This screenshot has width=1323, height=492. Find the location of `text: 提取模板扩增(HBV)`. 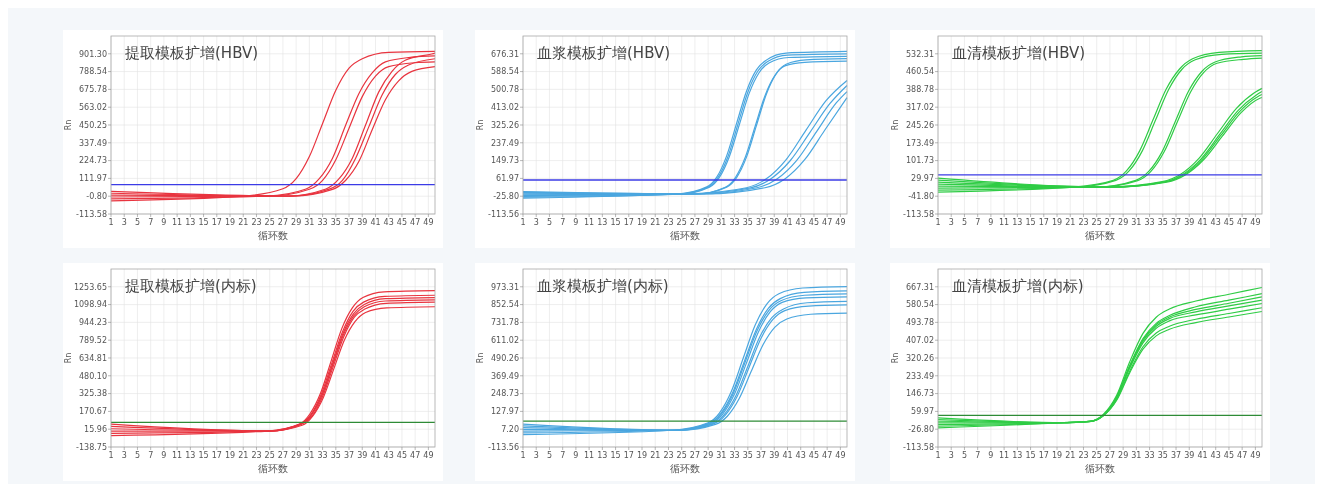

text: 提取模板扩增(HBV) is located at coordinates (192, 53).